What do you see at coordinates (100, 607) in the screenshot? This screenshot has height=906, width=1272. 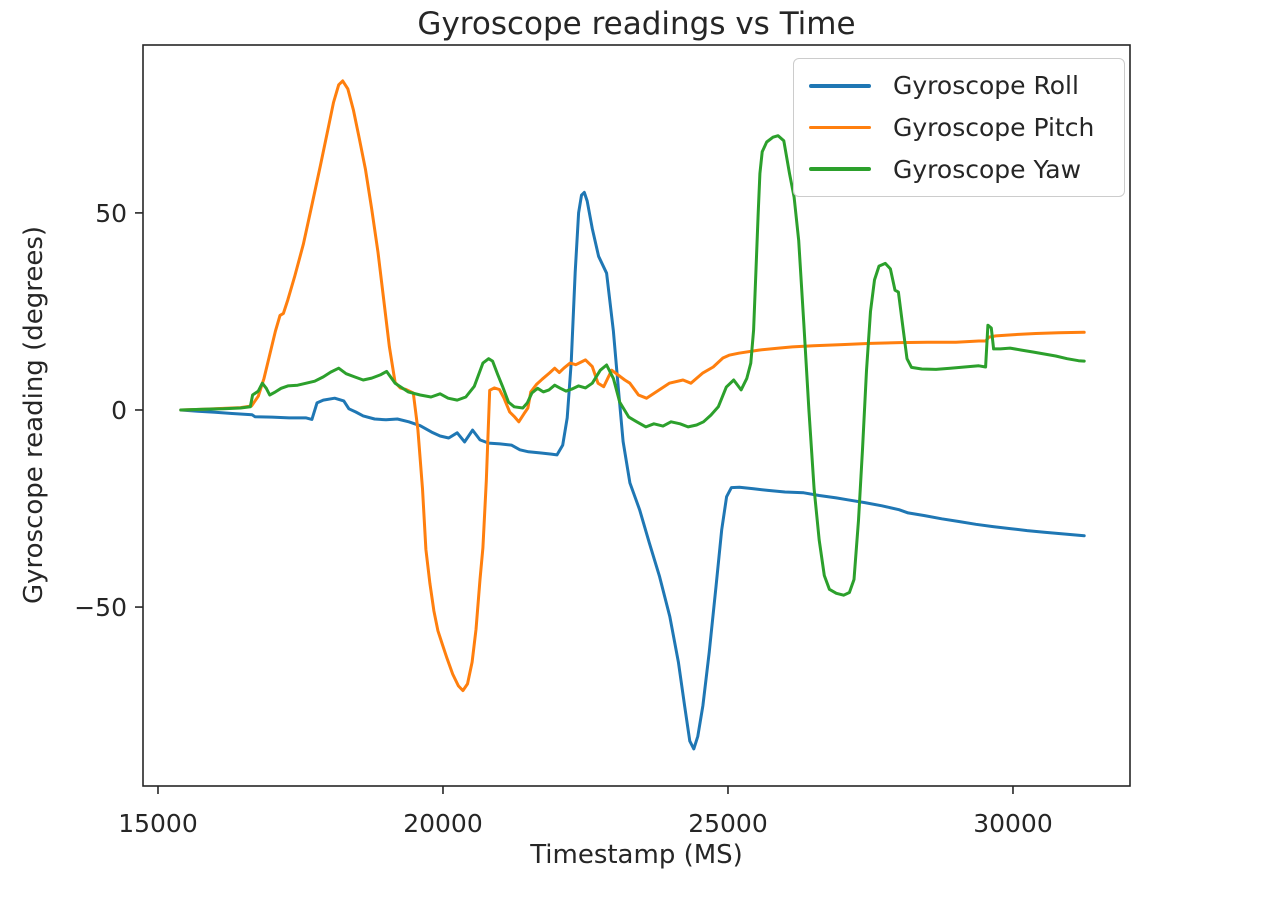 I see `y-tick-label: −50` at bounding box center [100, 607].